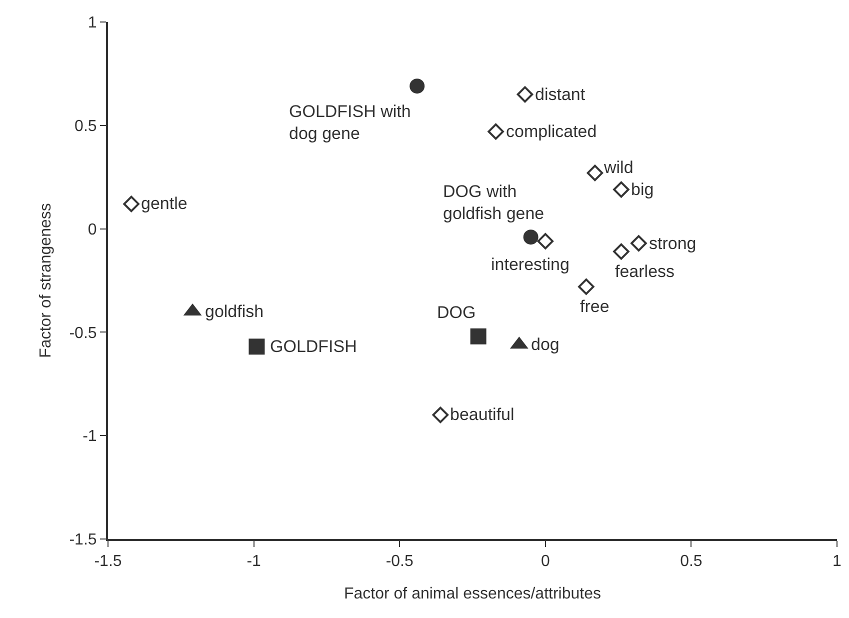 This screenshot has width=849, height=618. Describe the element at coordinates (691, 561) in the screenshot. I see `x-tick-label: 0.5` at that location.